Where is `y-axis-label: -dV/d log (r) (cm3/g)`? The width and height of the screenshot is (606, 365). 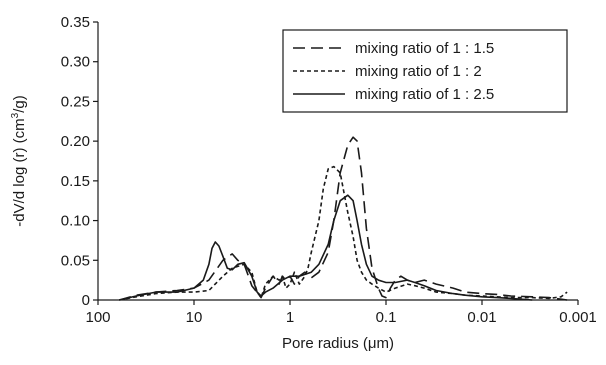
y-axis-label: -dV/d log (r) (cm3/g) is located at coordinates (19, 160).